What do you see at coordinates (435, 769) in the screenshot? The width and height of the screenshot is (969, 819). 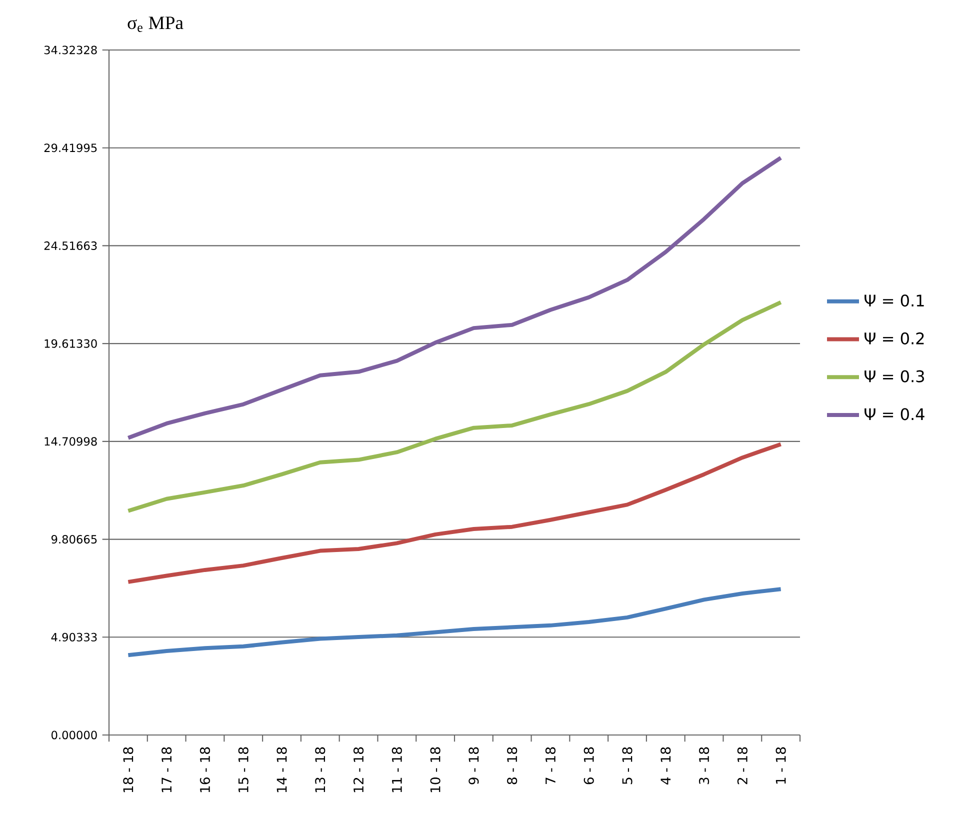 I see `x-tick-label: 10 - 18` at bounding box center [435, 769].